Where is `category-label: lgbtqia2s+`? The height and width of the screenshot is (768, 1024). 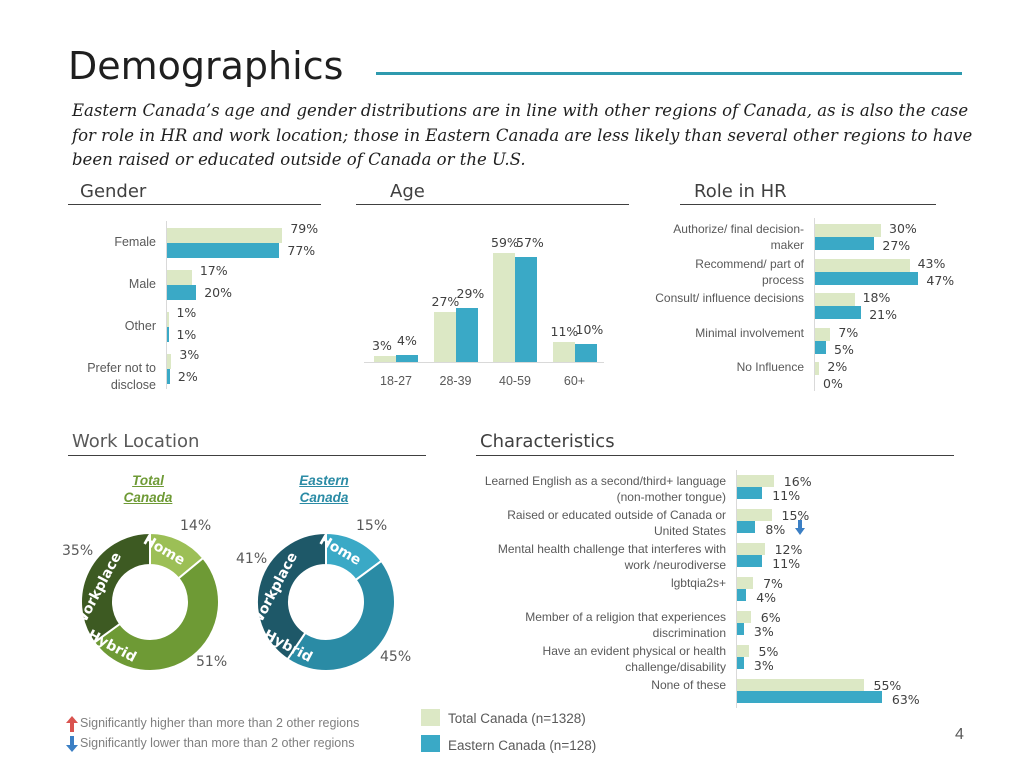 category-label: lgbtqia2s+ is located at coordinates (698, 583).